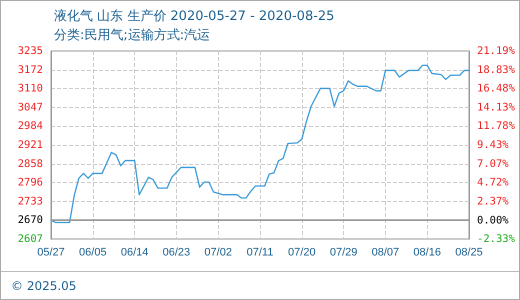 This screenshot has height=300, width=520. What do you see at coordinates (30, 201) in the screenshot?
I see `y-tick-label: 2733` at bounding box center [30, 201].